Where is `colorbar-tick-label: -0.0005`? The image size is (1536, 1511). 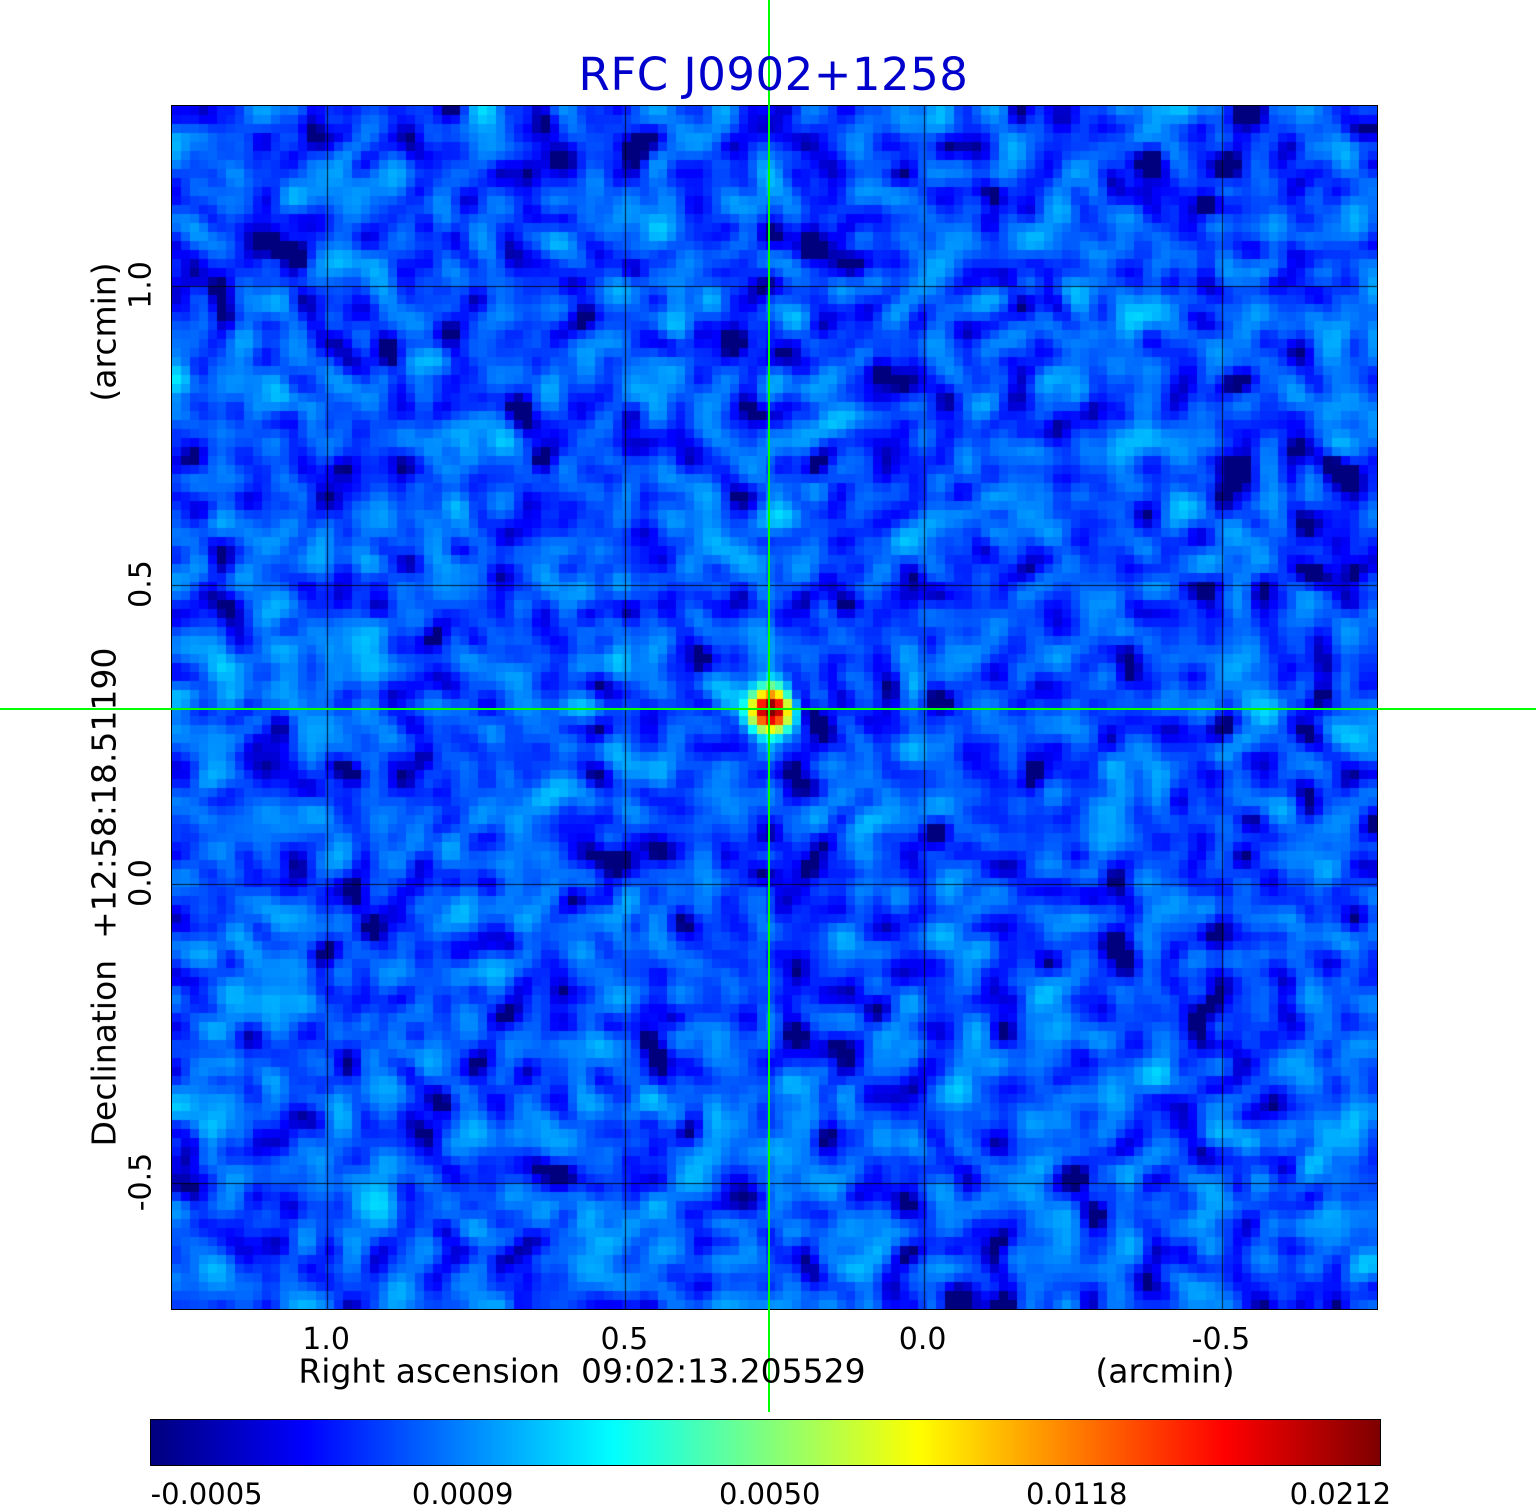 colorbar-tick-label: -0.0005 is located at coordinates (206, 1494).